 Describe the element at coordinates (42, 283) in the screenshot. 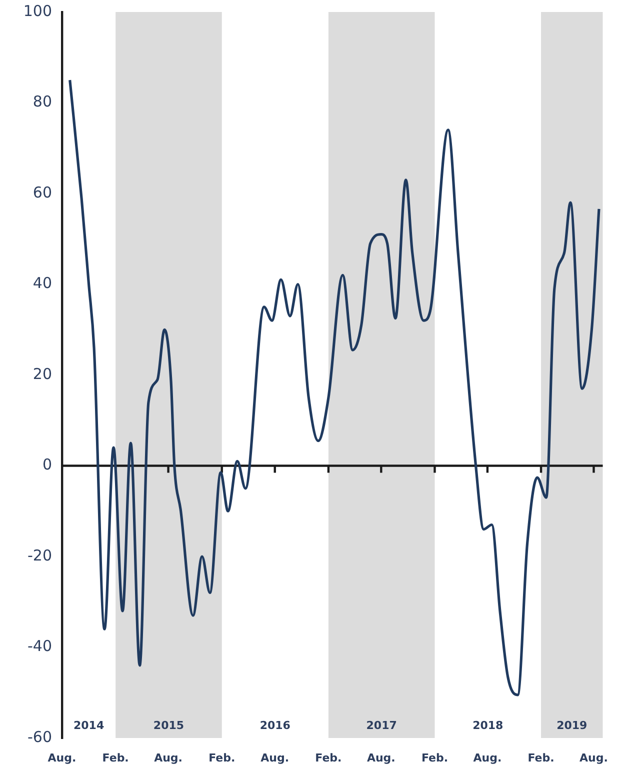

I see `y-tick-label: 40` at that location.